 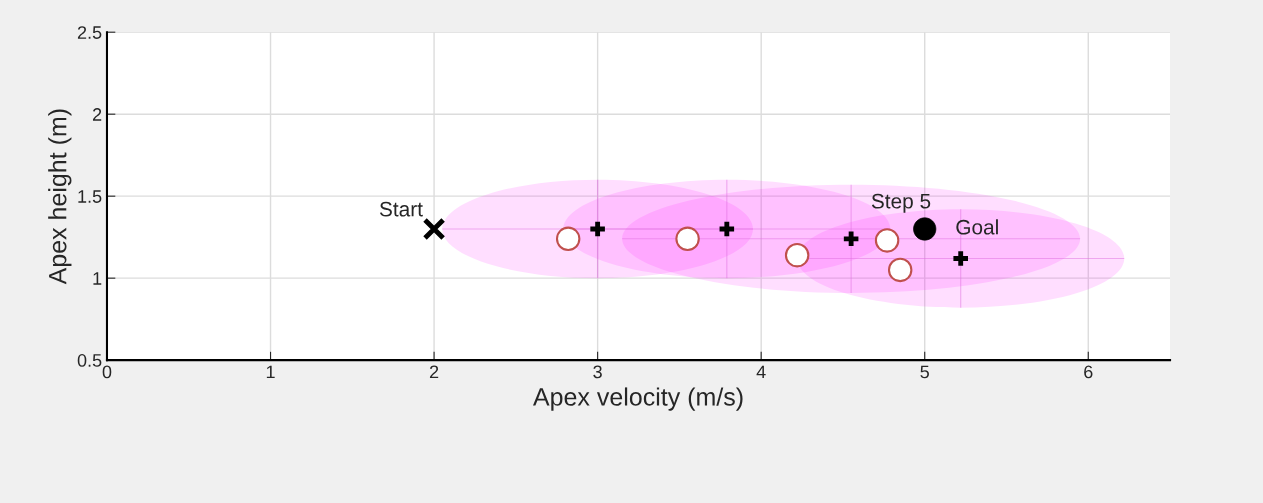 I want to click on y-axis-title: Apex height (m), so click(x=60, y=197).